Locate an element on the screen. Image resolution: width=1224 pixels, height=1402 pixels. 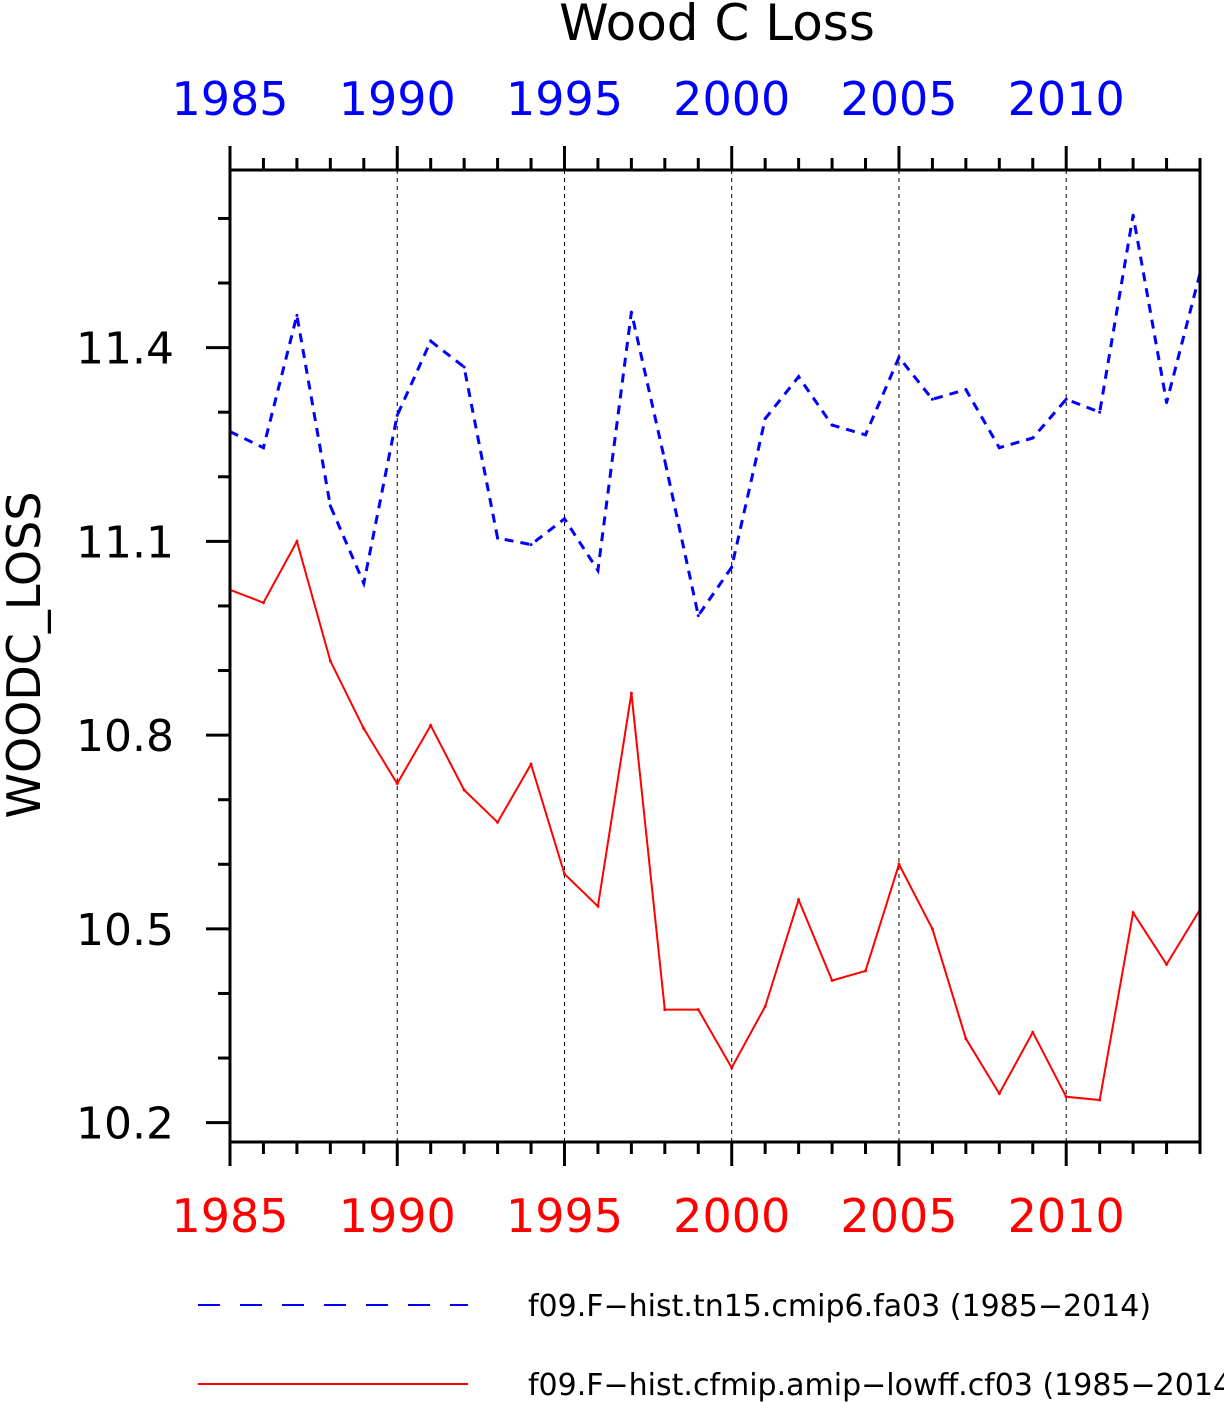
y-tick-label: 10.5 is located at coordinates (125, 930).